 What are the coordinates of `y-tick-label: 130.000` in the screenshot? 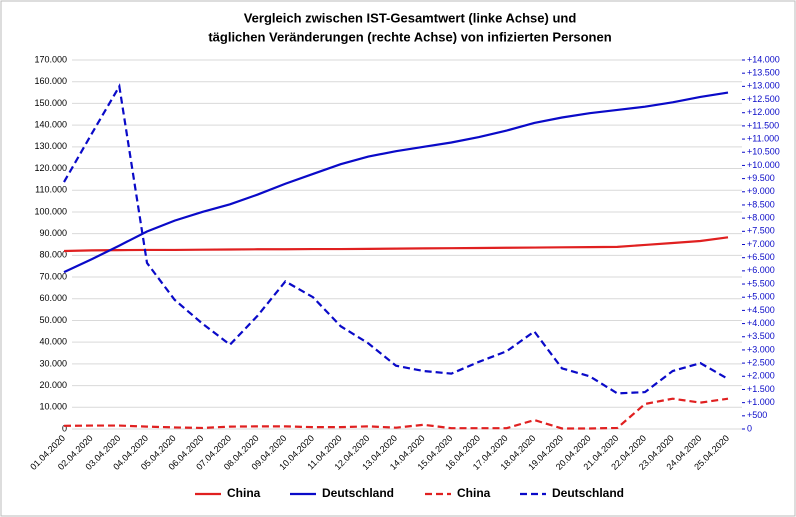 It's located at (50, 146).